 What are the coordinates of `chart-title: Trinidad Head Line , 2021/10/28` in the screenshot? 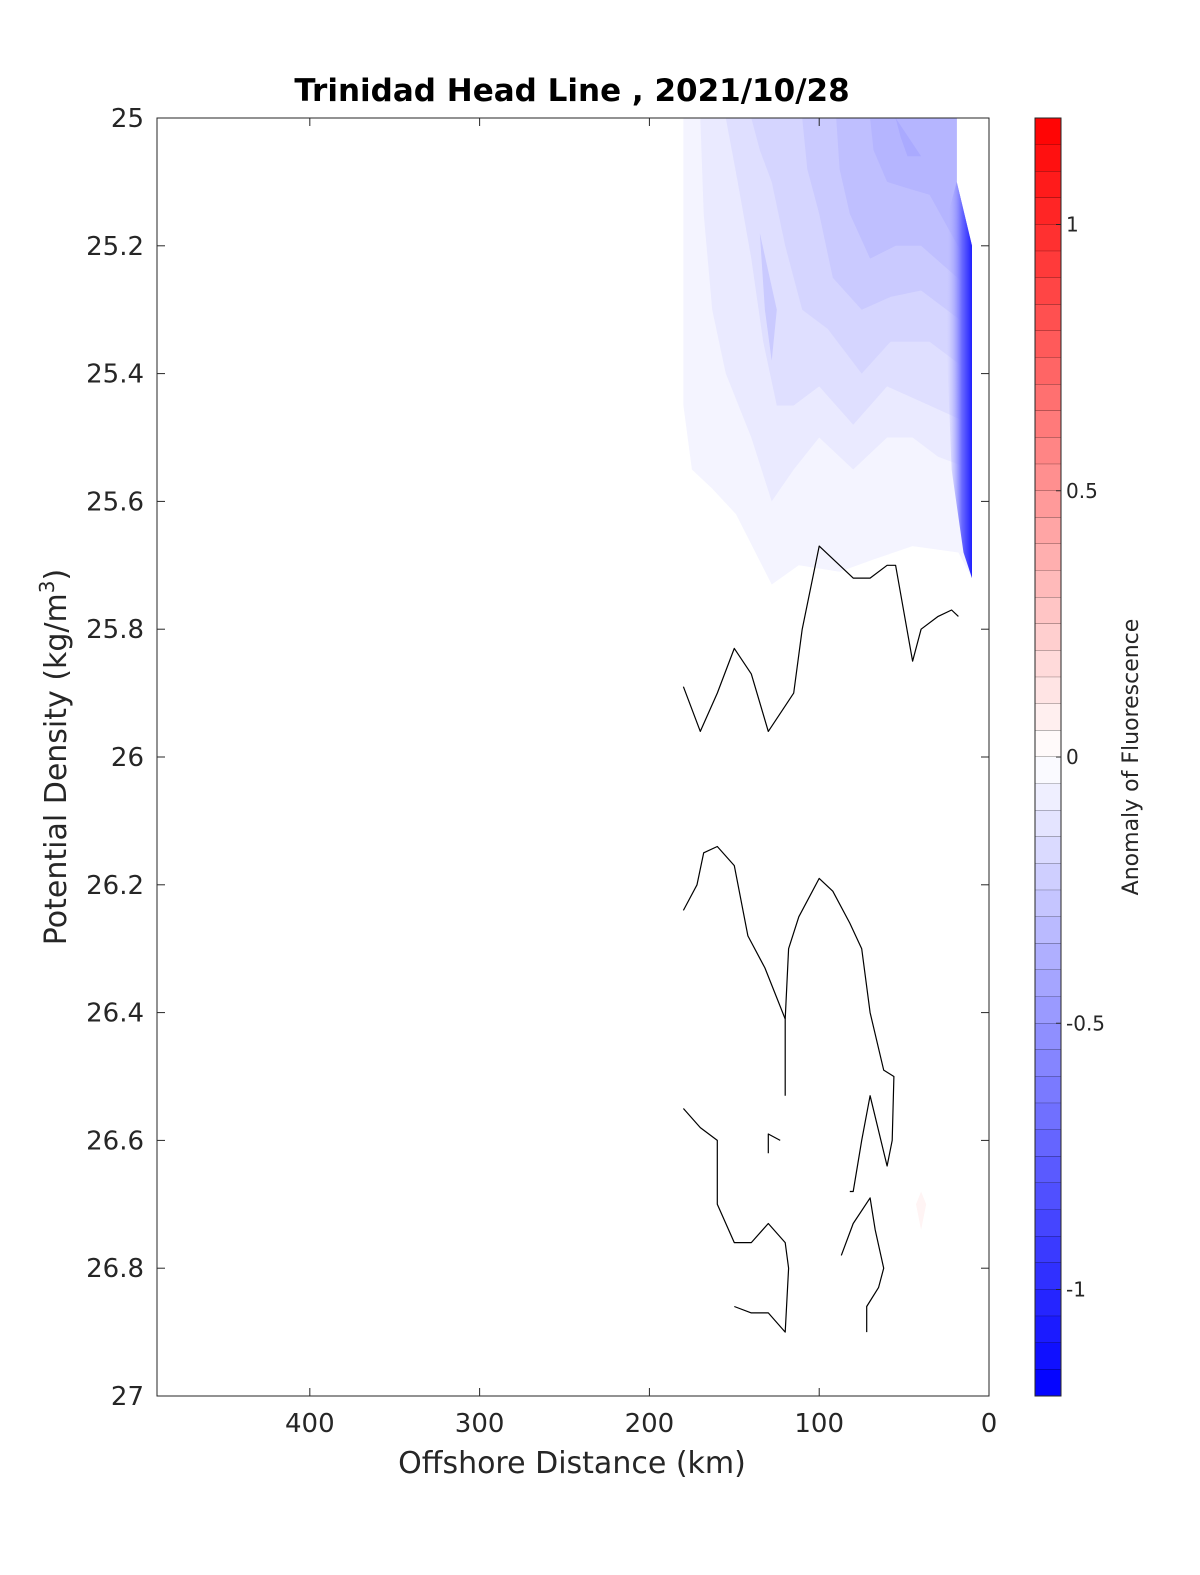 It's located at (571, 91).